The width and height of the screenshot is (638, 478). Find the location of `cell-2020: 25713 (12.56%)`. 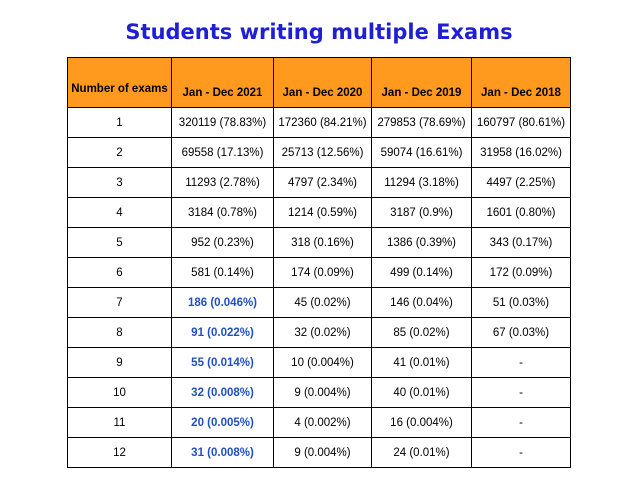

cell-2020: 25713 (12.56%) is located at coordinates (322, 152).